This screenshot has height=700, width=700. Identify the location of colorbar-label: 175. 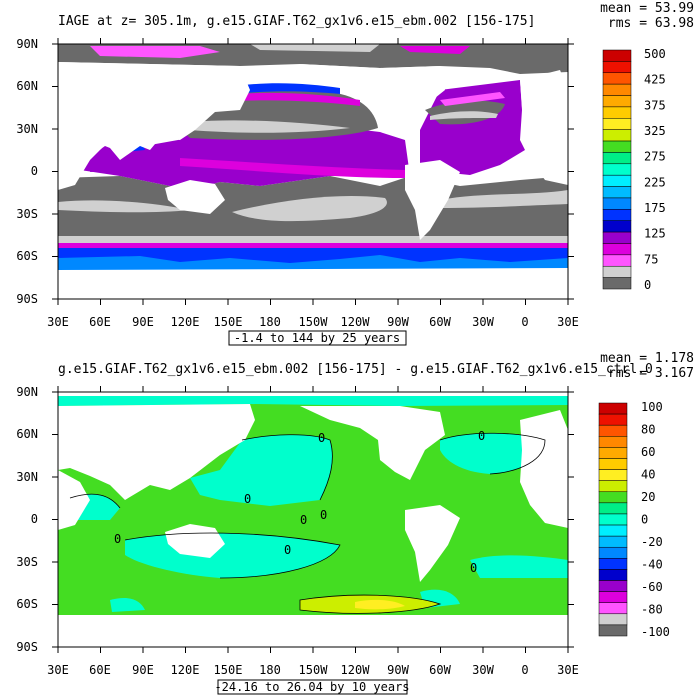
(655, 208).